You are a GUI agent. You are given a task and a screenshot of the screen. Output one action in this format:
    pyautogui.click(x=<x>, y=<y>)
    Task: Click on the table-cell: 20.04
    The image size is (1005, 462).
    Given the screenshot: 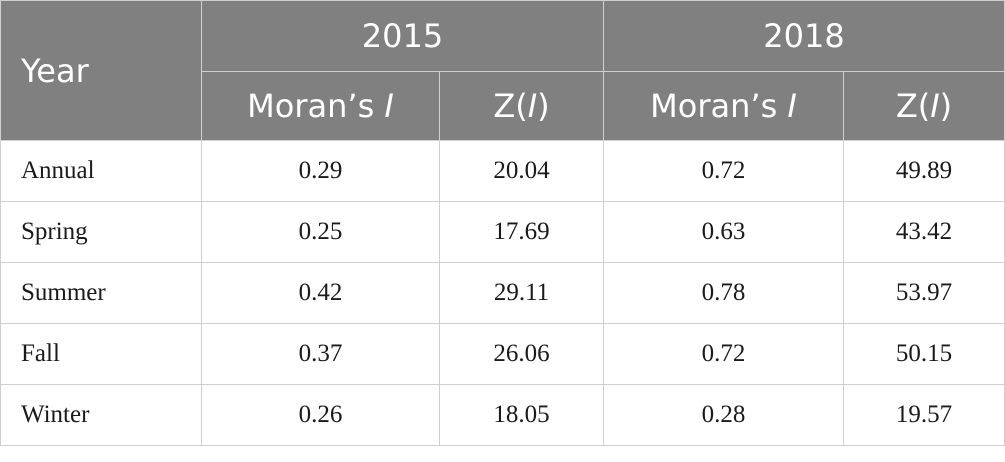 What is the action you would take?
    pyautogui.click(x=521, y=171)
    